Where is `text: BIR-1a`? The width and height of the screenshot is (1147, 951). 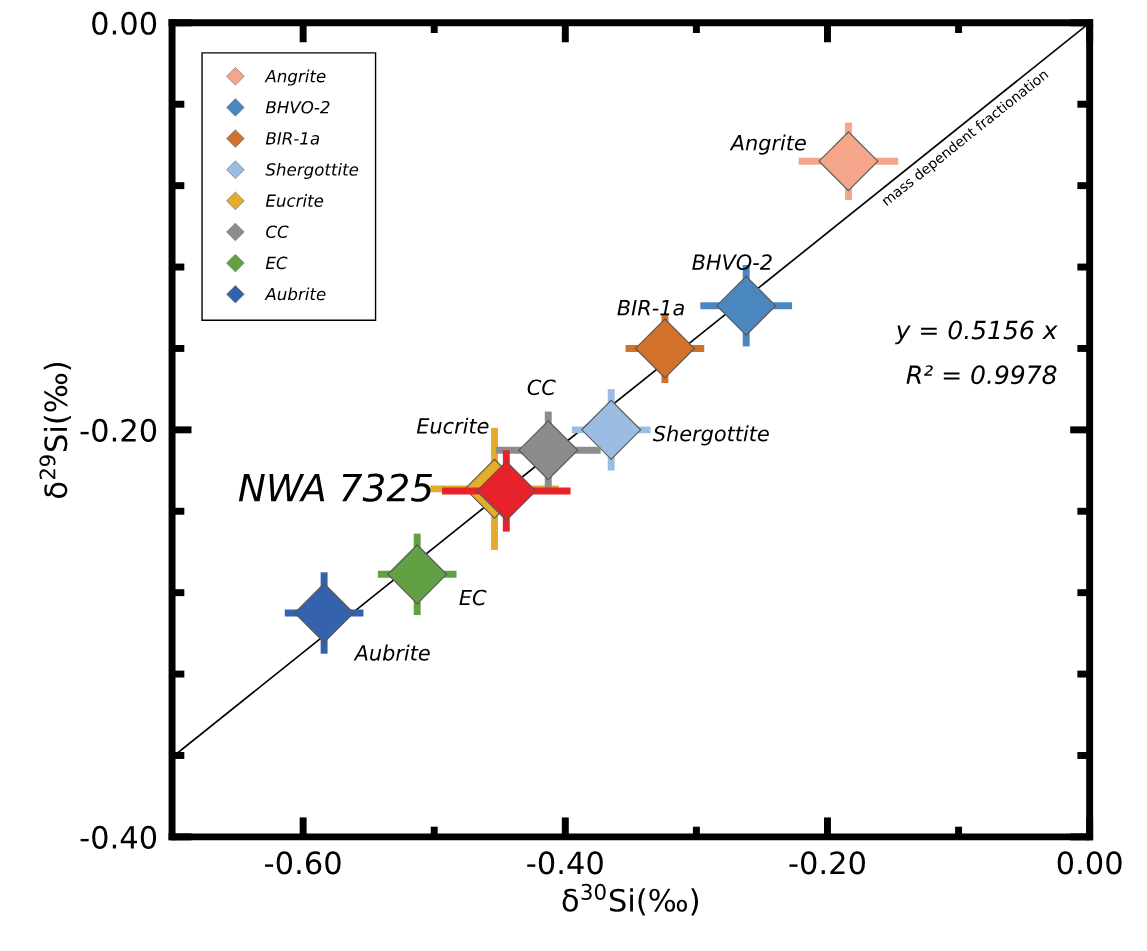
text: BIR-1a is located at coordinates (650, 308).